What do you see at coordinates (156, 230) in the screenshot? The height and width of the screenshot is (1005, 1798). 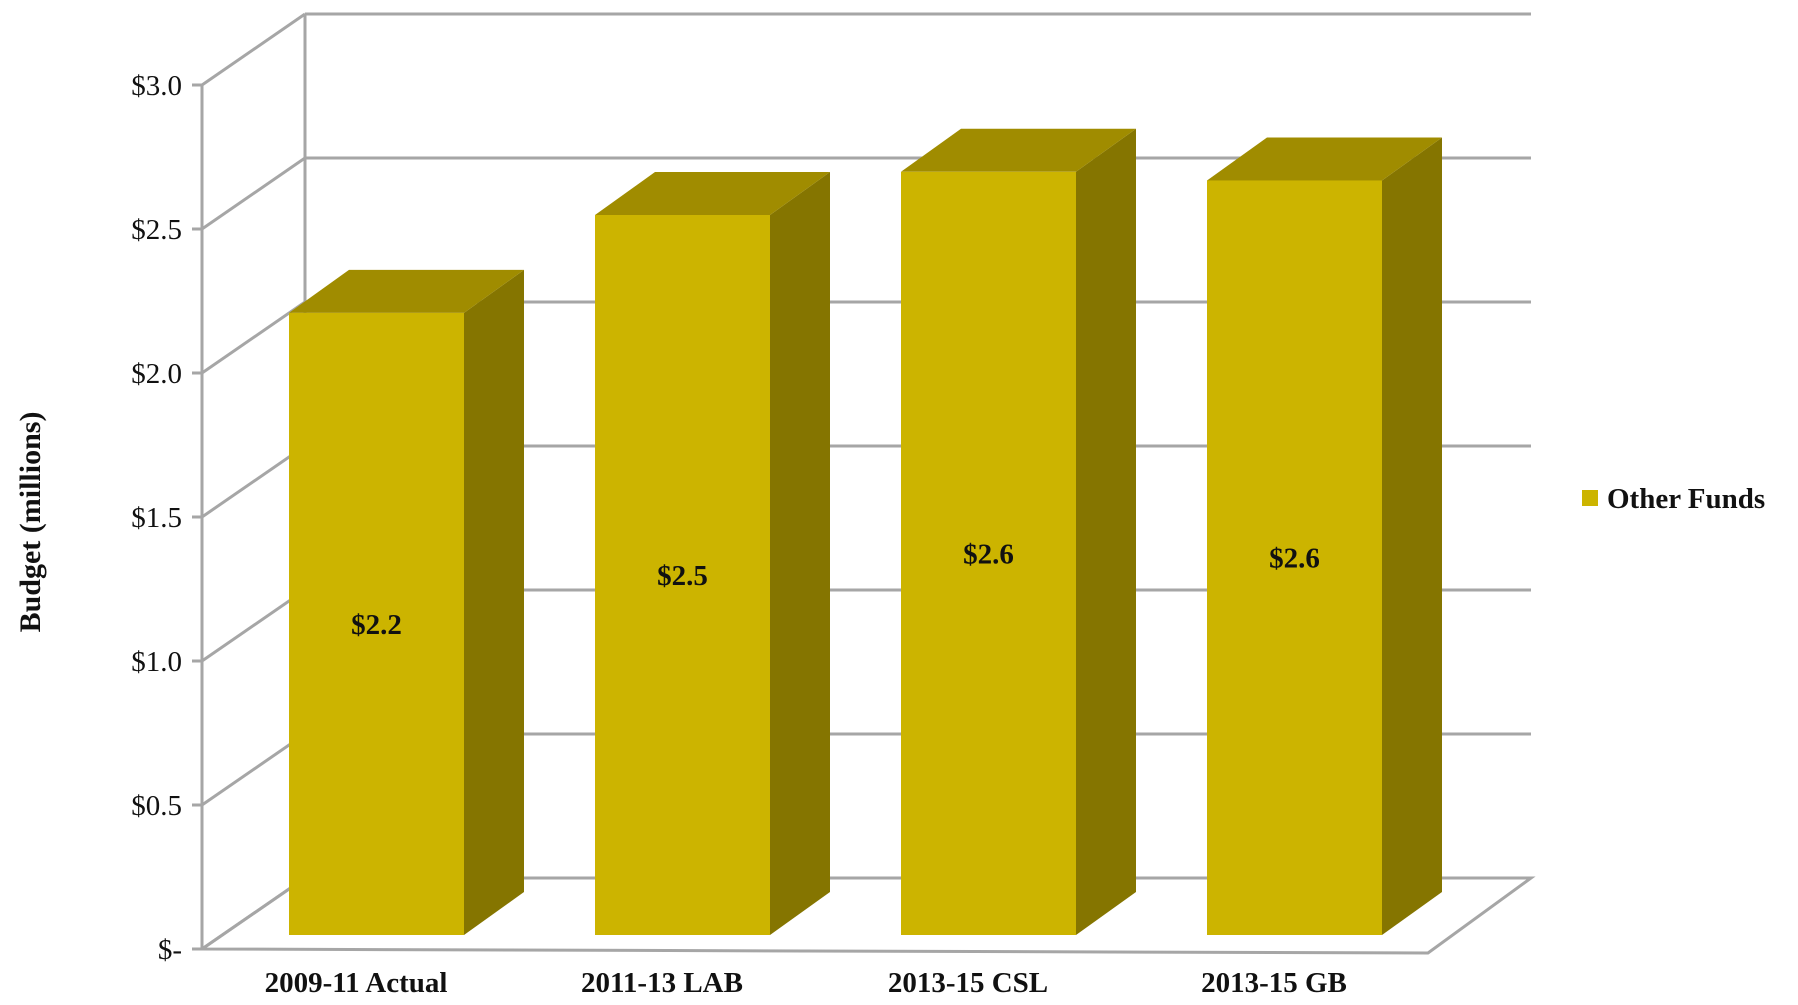 I see `y-tick-label: $2.5` at bounding box center [156, 230].